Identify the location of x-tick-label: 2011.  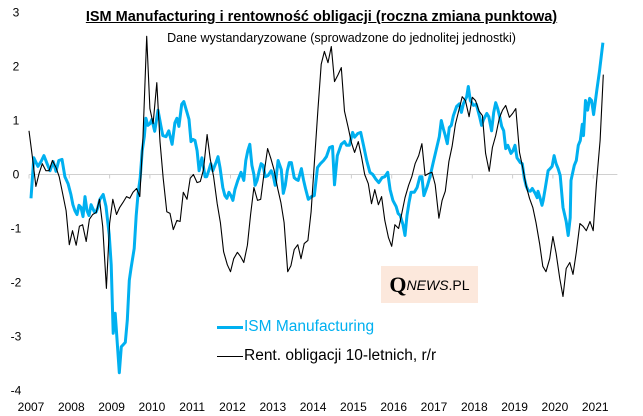
(192, 407).